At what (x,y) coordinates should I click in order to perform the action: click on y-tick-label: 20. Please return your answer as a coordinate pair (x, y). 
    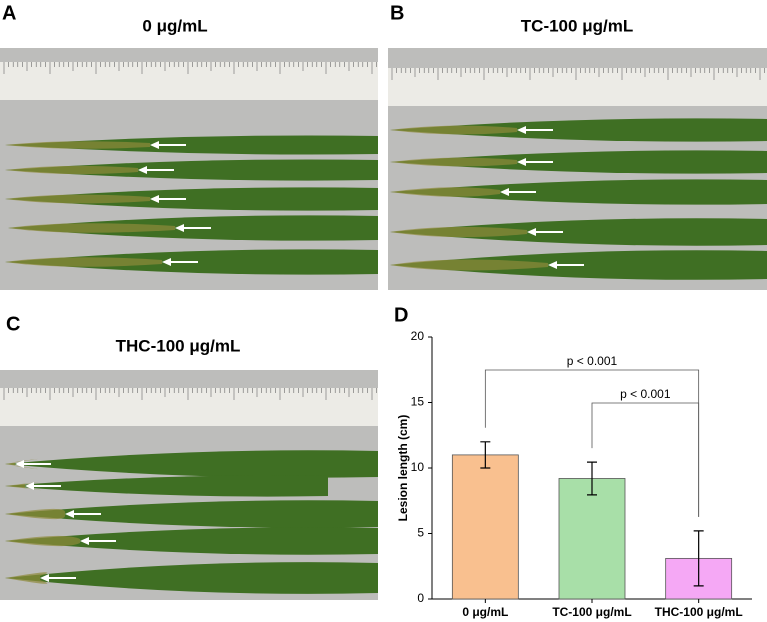
    Looking at the image, I should click on (418, 336).